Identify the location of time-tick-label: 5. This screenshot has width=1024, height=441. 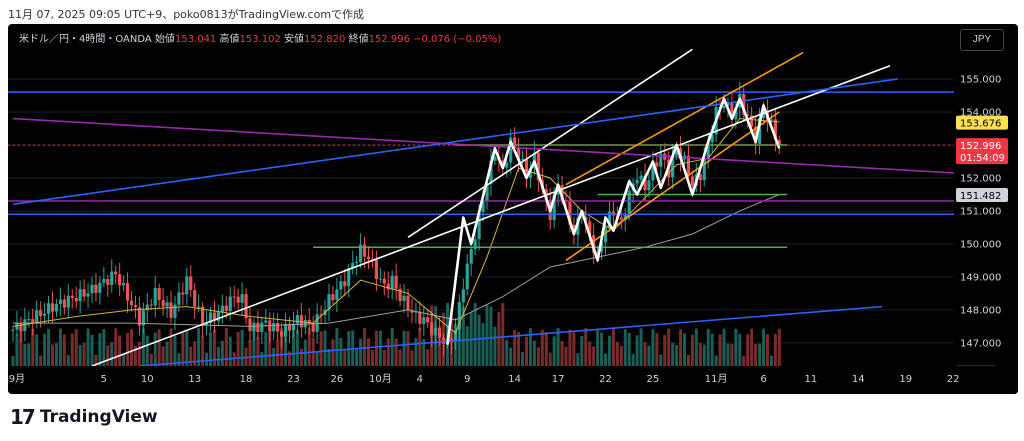
(104, 379).